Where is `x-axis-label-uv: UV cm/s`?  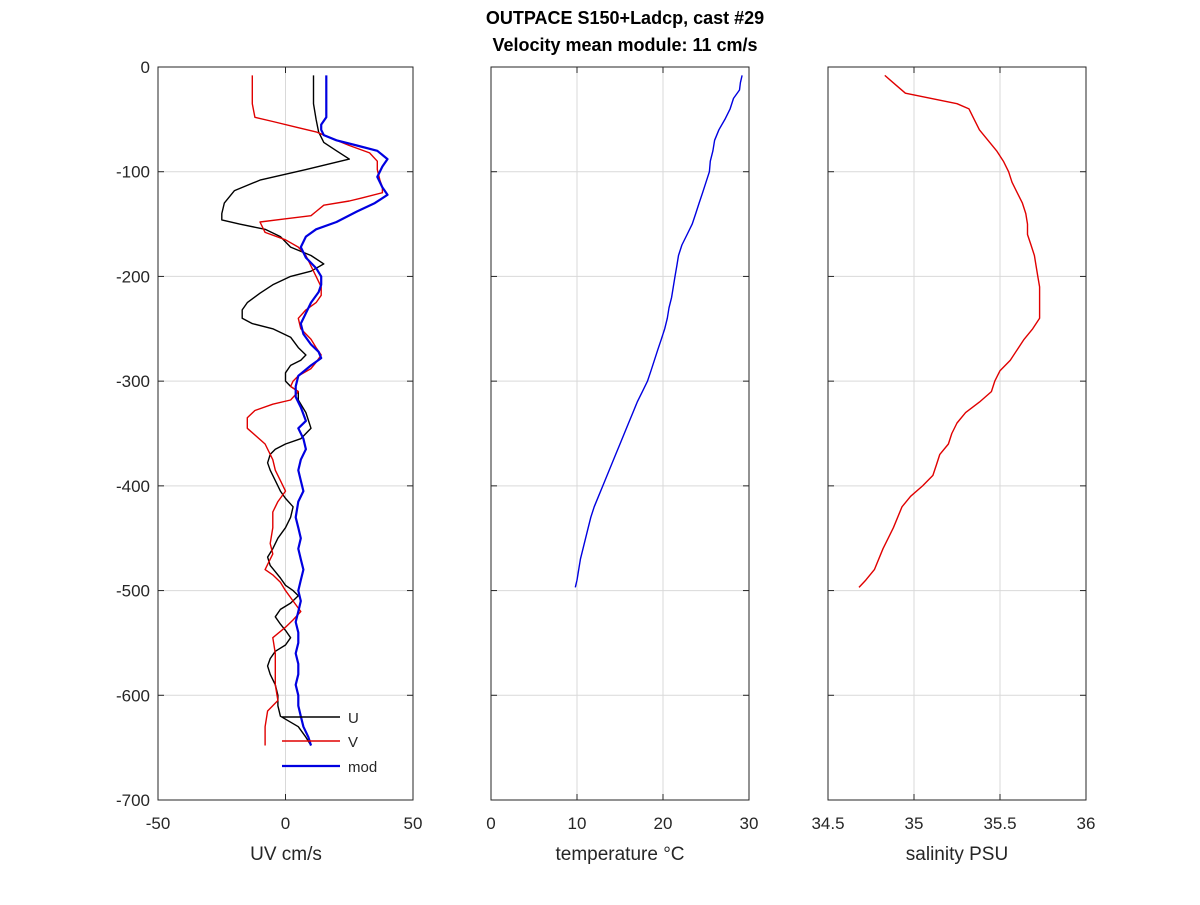
x-axis-label-uv: UV cm/s is located at coordinates (286, 854).